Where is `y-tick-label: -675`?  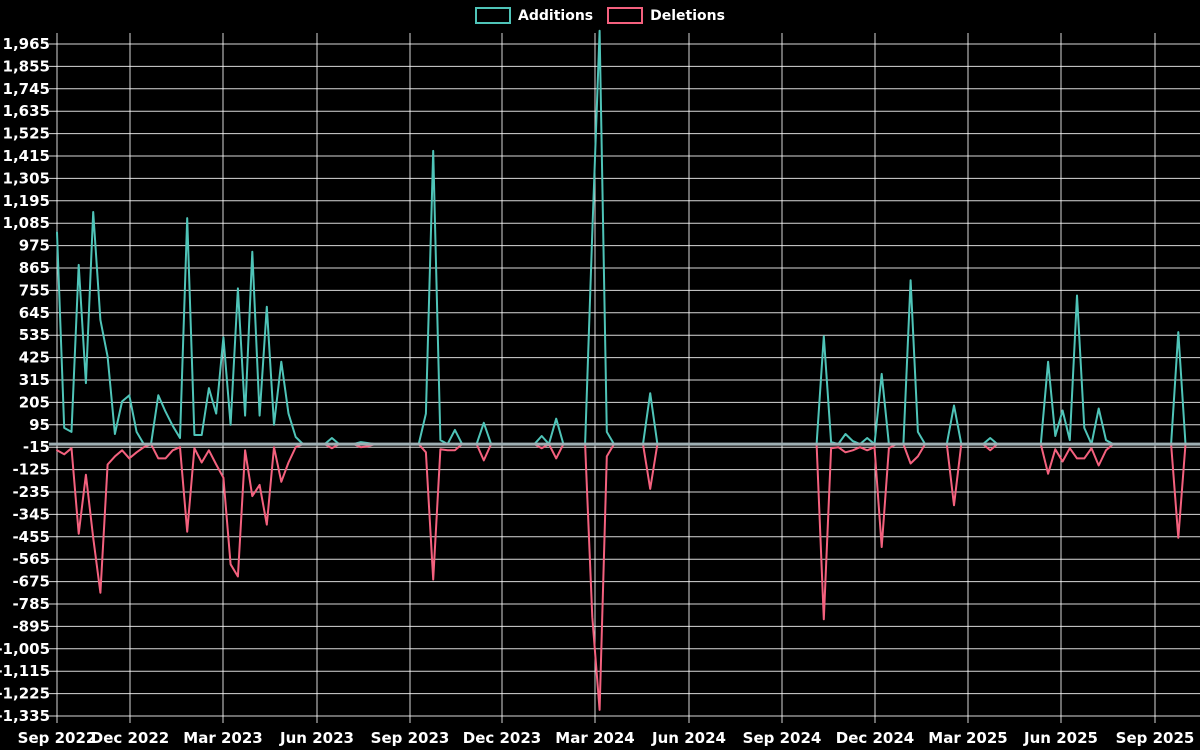 y-tick-label: -675 is located at coordinates (31, 582).